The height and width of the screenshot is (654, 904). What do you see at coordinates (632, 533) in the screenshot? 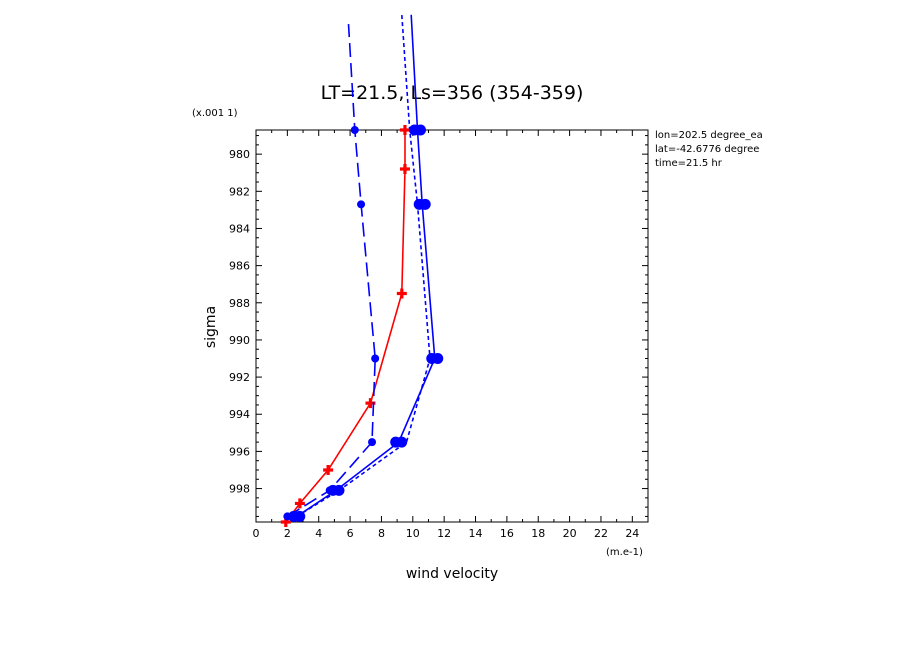
I see `x-tick-label: 24` at bounding box center [632, 533].